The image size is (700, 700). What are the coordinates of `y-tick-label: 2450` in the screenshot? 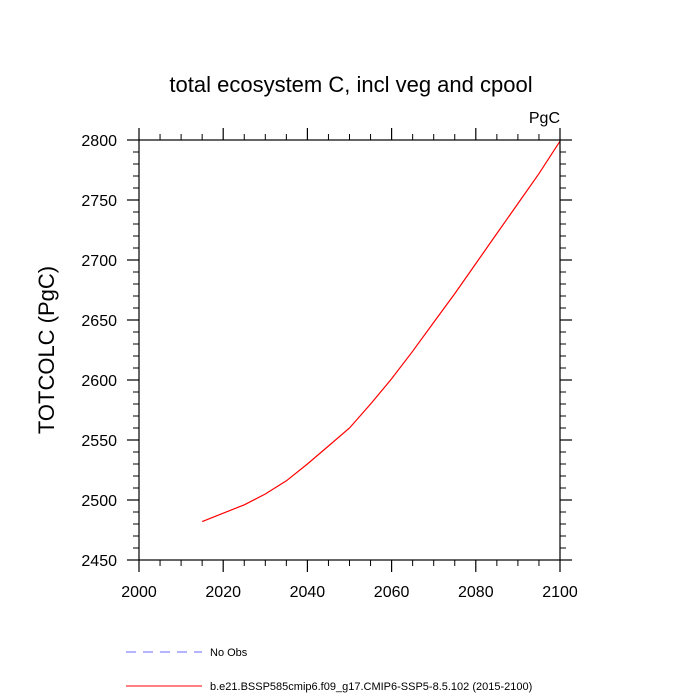 It's located at (99, 561).